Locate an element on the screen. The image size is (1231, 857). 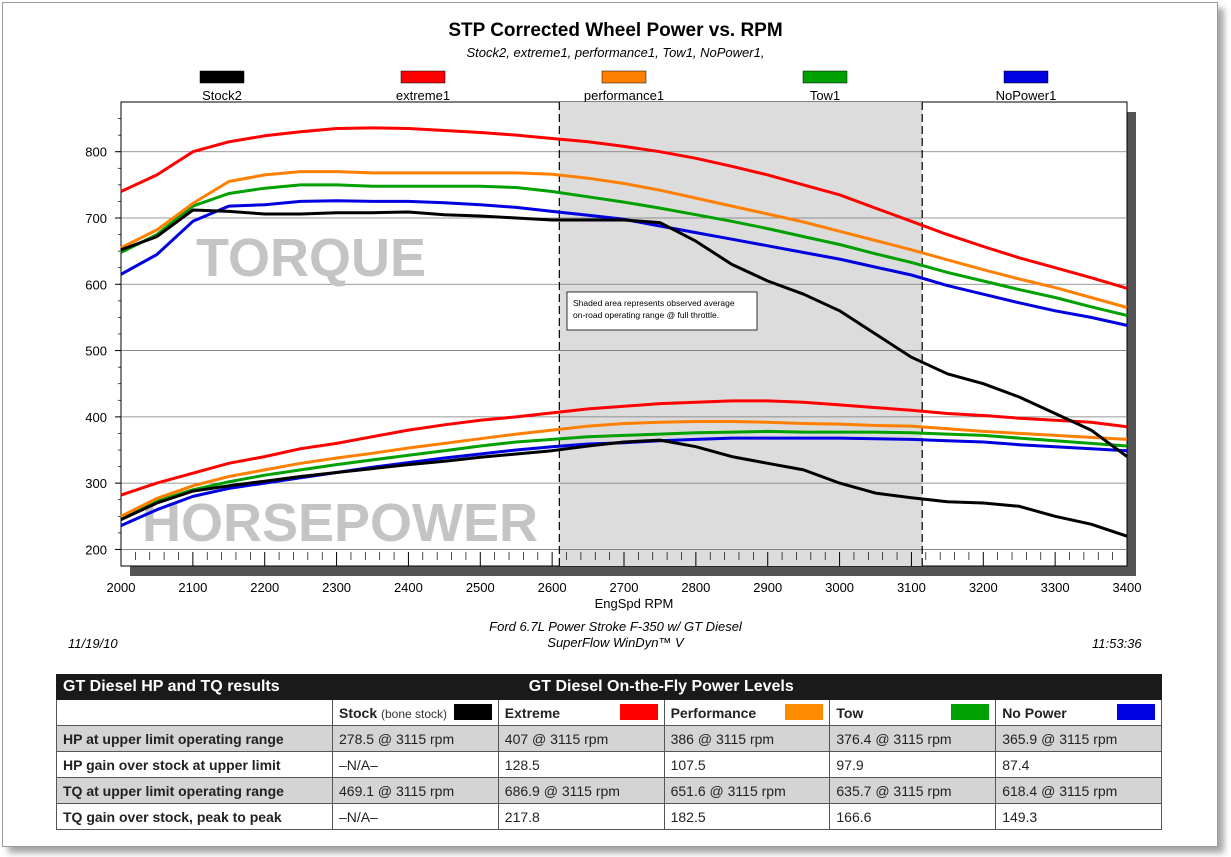
table-cell: 128.5 is located at coordinates (581, 764).